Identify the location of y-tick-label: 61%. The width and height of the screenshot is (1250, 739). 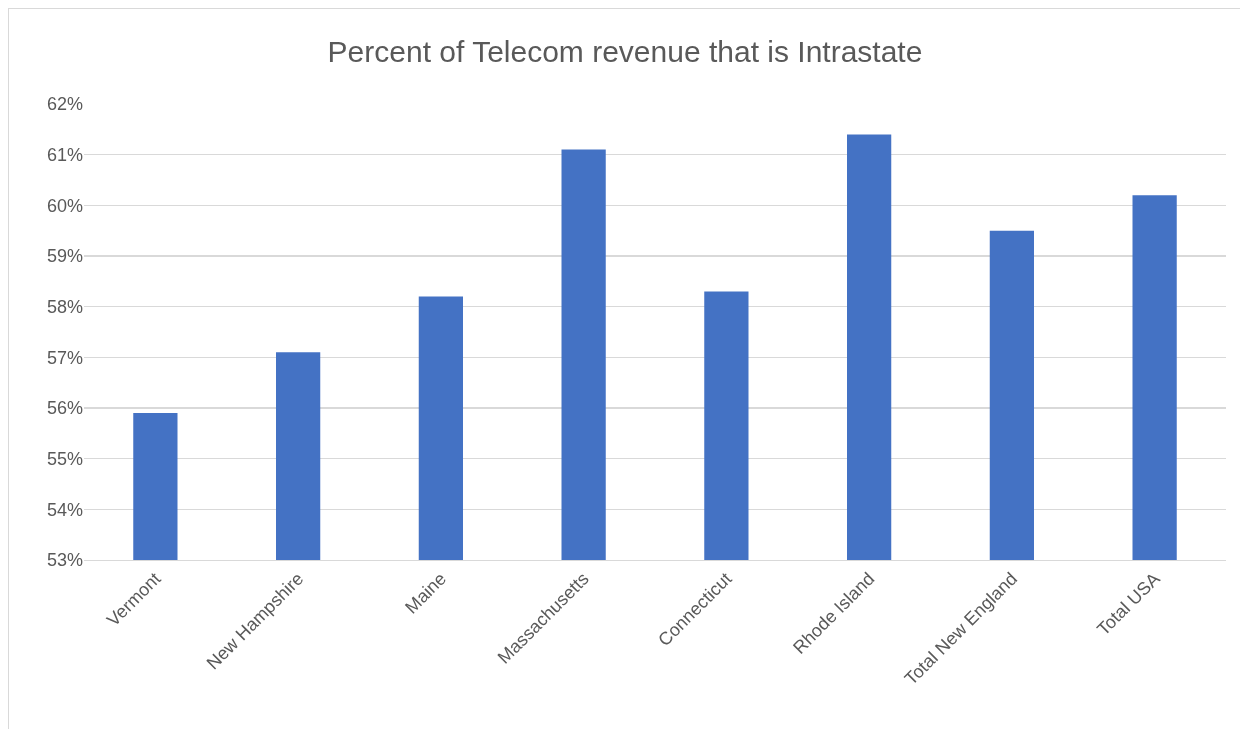
(64, 154).